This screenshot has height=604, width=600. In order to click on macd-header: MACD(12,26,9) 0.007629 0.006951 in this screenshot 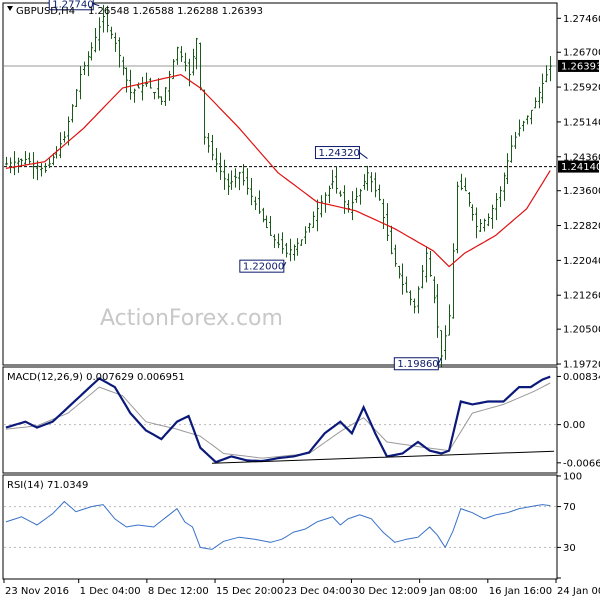, I will do `click(96, 377)`.